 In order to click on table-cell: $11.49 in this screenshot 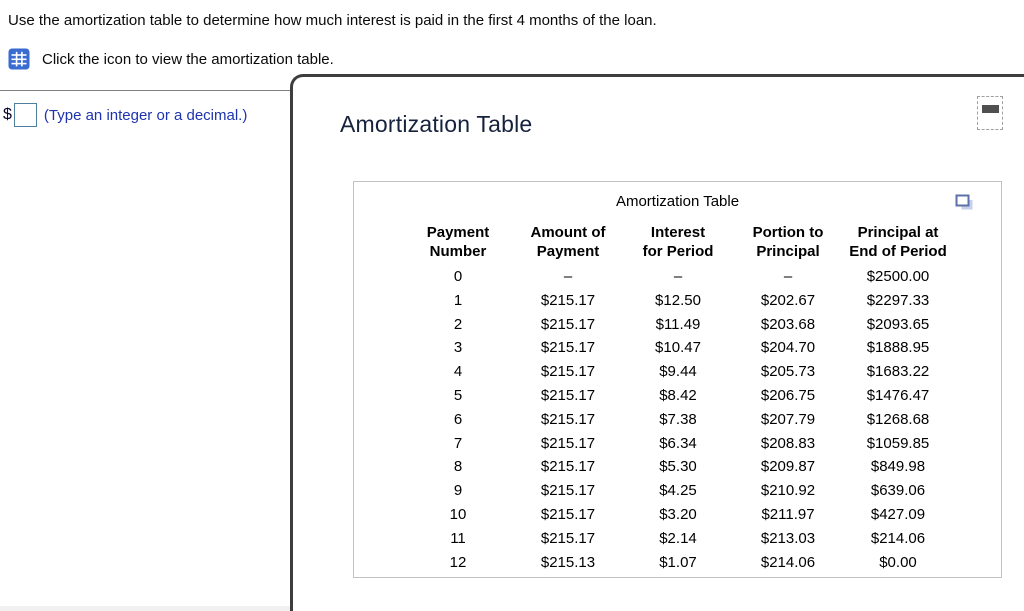, I will do `click(678, 324)`.